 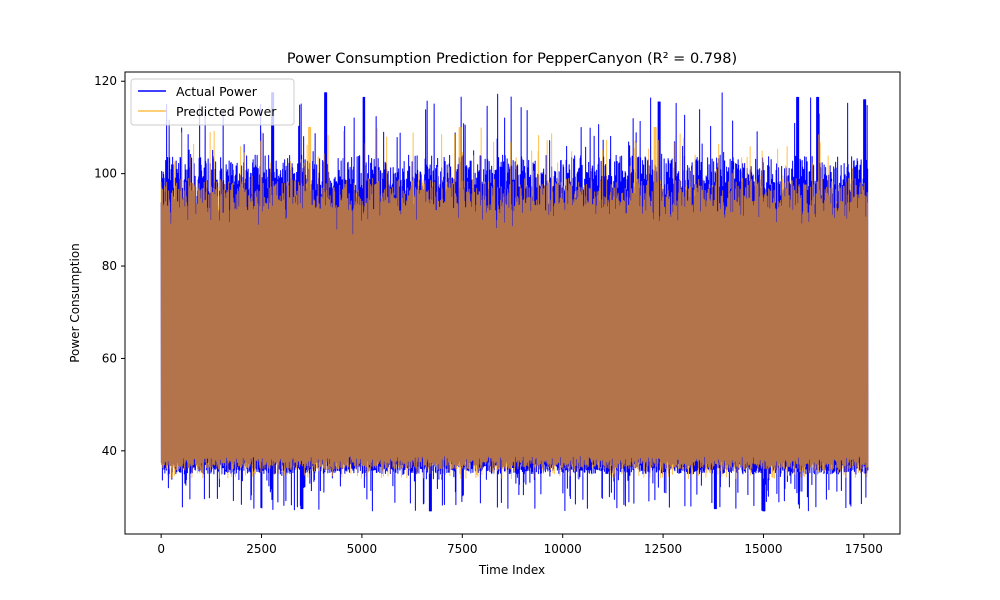 I want to click on y-tick-label: 120, so click(x=105, y=81).